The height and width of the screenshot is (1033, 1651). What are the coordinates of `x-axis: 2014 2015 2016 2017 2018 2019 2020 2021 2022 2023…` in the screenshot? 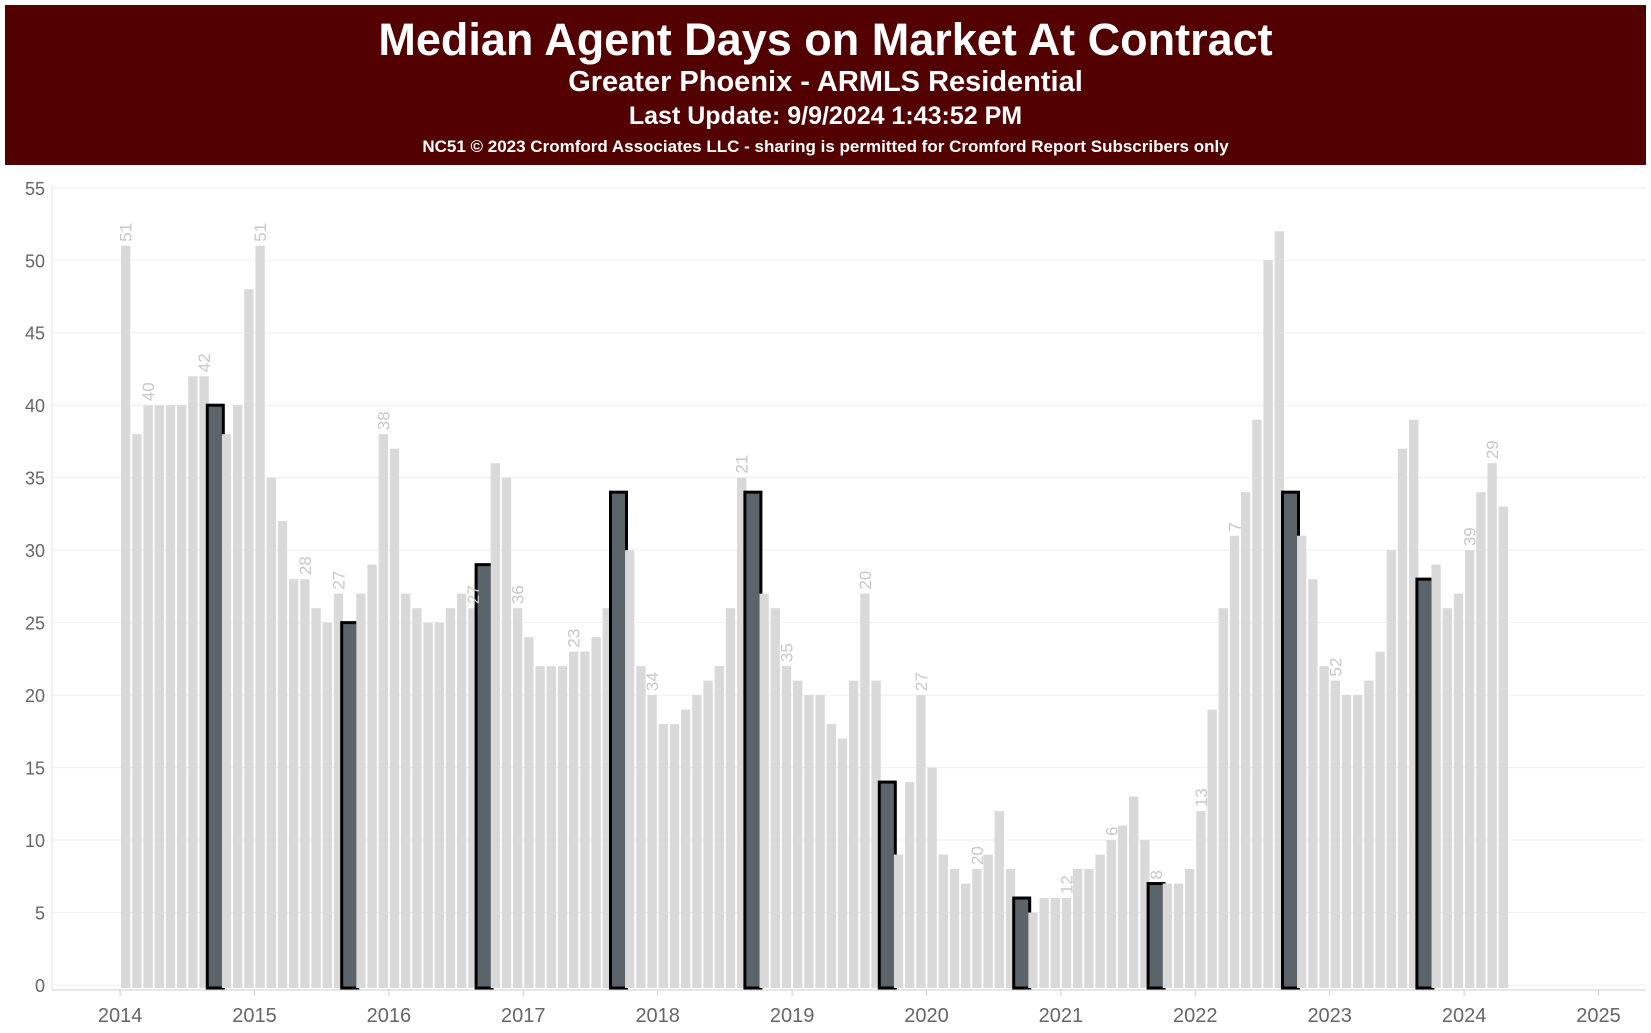 It's located at (849, 1008).